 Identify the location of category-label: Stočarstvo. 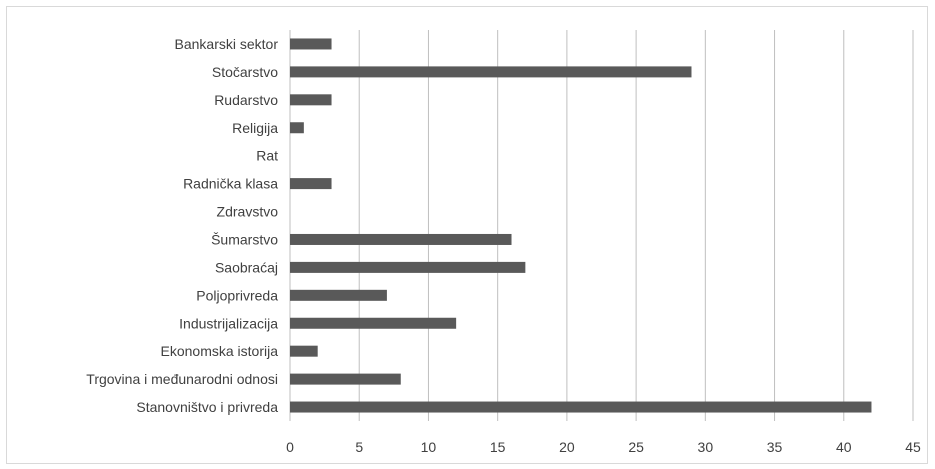
(245, 72).